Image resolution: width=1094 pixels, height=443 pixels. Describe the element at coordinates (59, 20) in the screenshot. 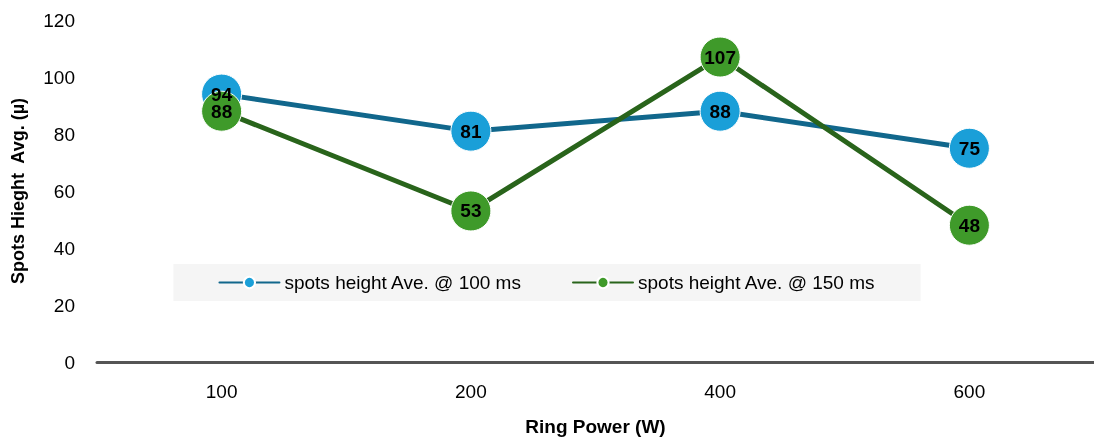

I see `y-tick-label: 120` at that location.